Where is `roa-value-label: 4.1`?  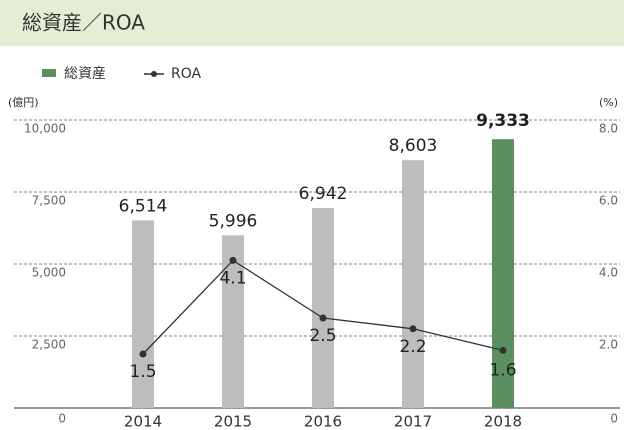
roa-value-label: 4.1 is located at coordinates (232, 278).